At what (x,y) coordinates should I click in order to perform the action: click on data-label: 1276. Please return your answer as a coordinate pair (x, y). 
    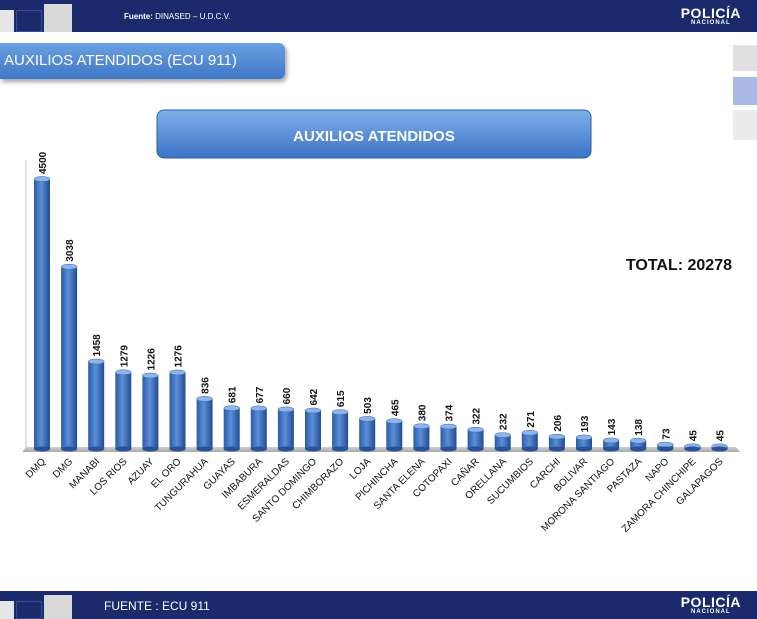
    Looking at the image, I should click on (179, 356).